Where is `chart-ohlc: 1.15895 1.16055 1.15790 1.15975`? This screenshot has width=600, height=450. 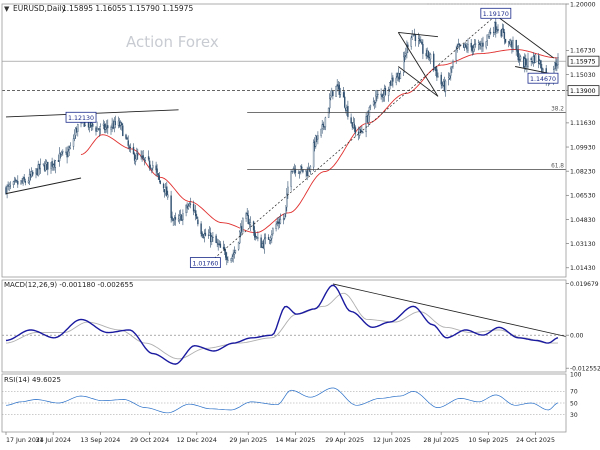
chart-ohlc: 1.15895 1.16055 1.15790 1.15975 is located at coordinates (127, 8).